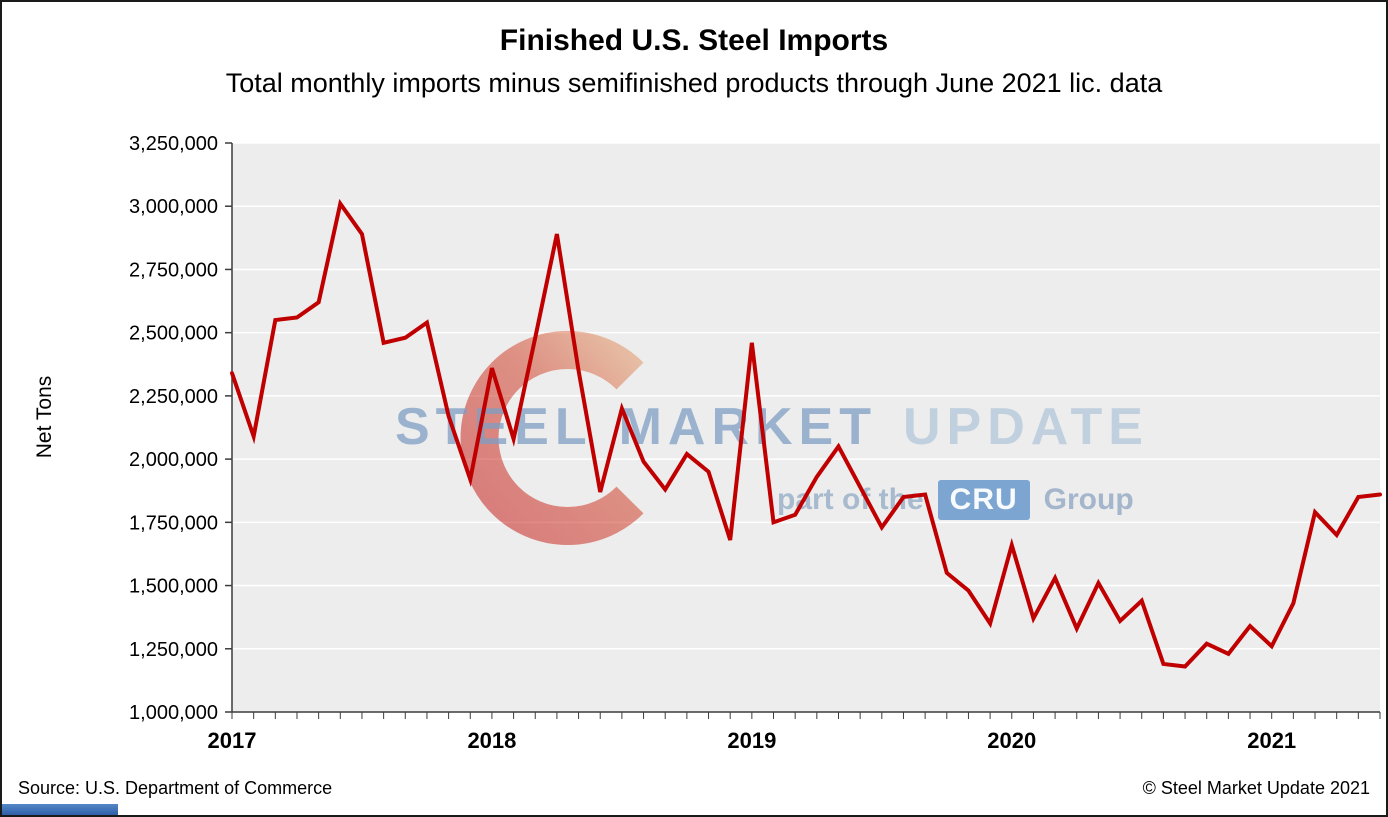 The image size is (1388, 817). Describe the element at coordinates (173, 713) in the screenshot. I see `y-tick-label: 1,000,000` at that location.